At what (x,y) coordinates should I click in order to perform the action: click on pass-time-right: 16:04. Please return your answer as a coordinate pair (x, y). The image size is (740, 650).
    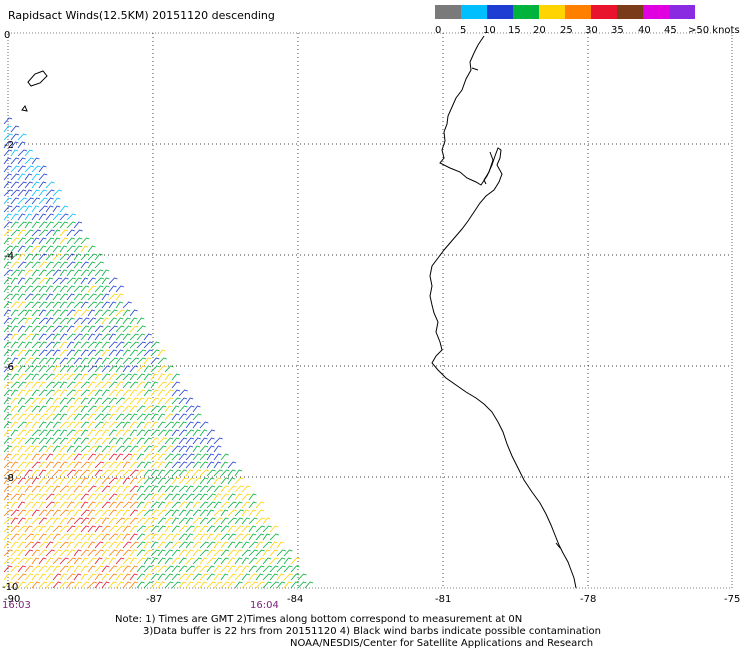
    Looking at the image, I should click on (264, 605).